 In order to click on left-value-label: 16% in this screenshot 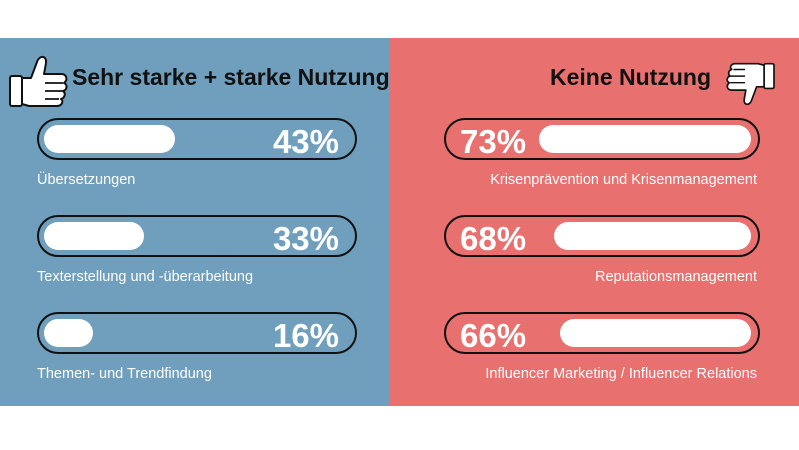, I will do `click(305, 335)`.